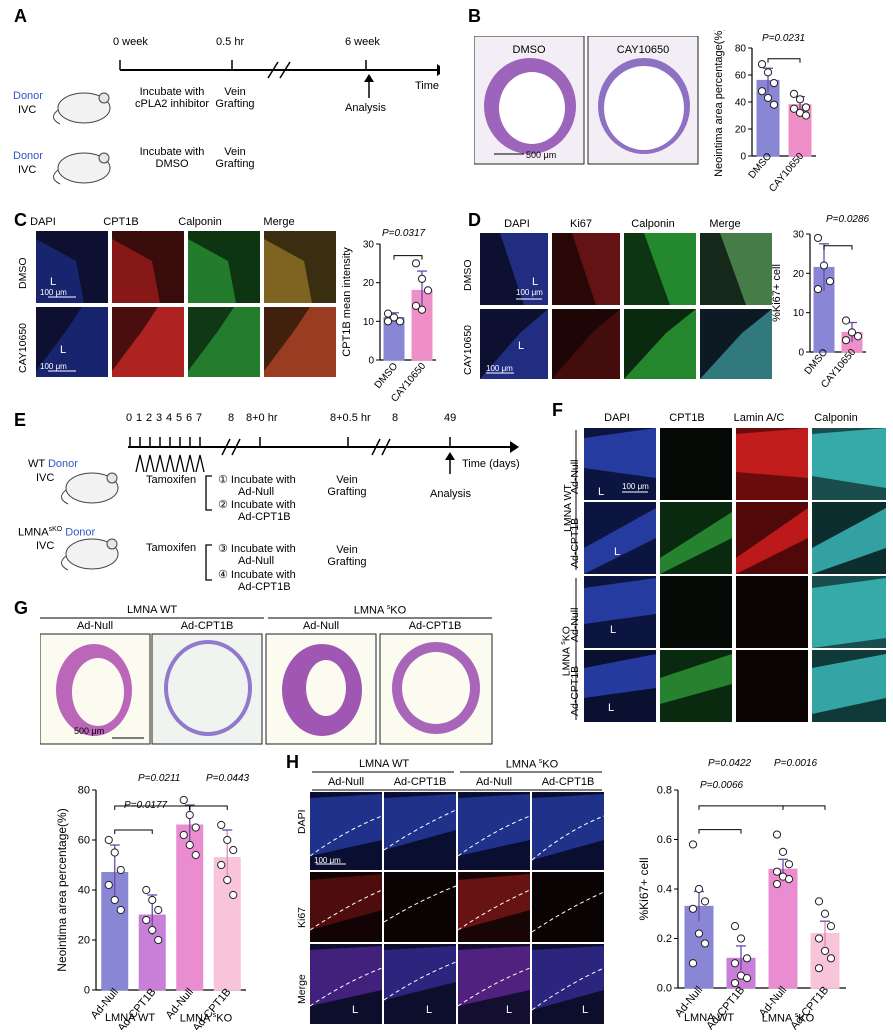 The height and width of the screenshot is (1033, 893). I want to click on col-header: Merge, so click(279, 222).